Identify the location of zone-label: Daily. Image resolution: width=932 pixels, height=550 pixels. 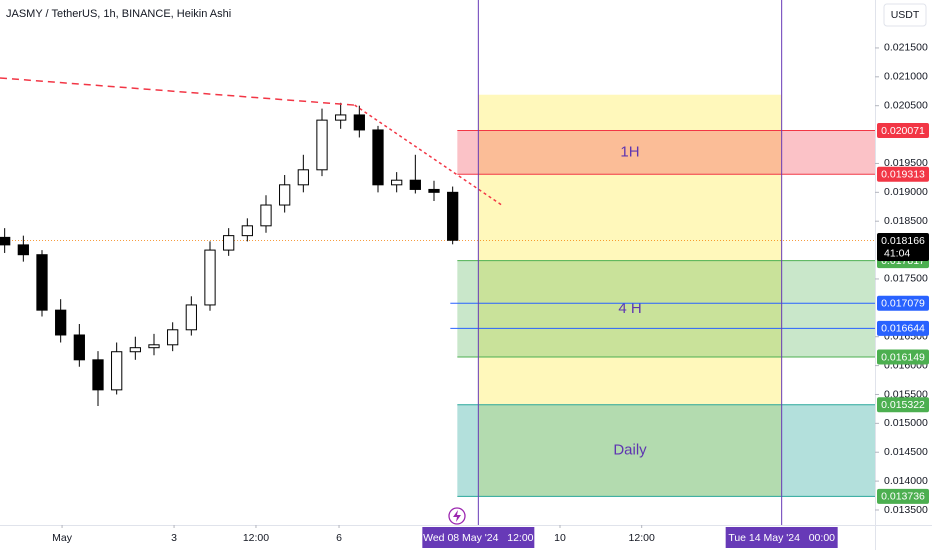
(630, 450).